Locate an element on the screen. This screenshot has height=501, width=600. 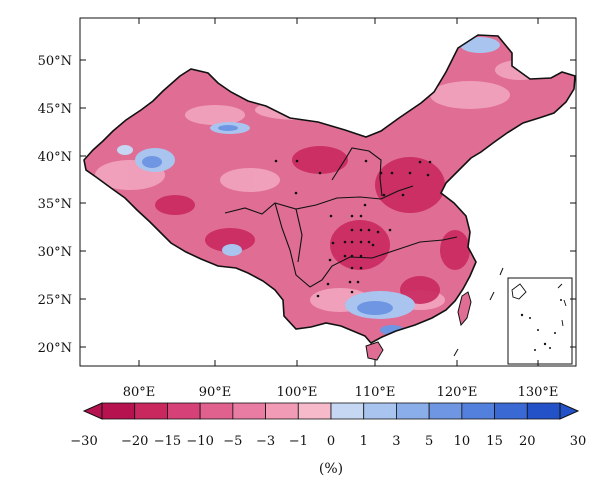
basin-boundaries is located at coordinates (341, 217).